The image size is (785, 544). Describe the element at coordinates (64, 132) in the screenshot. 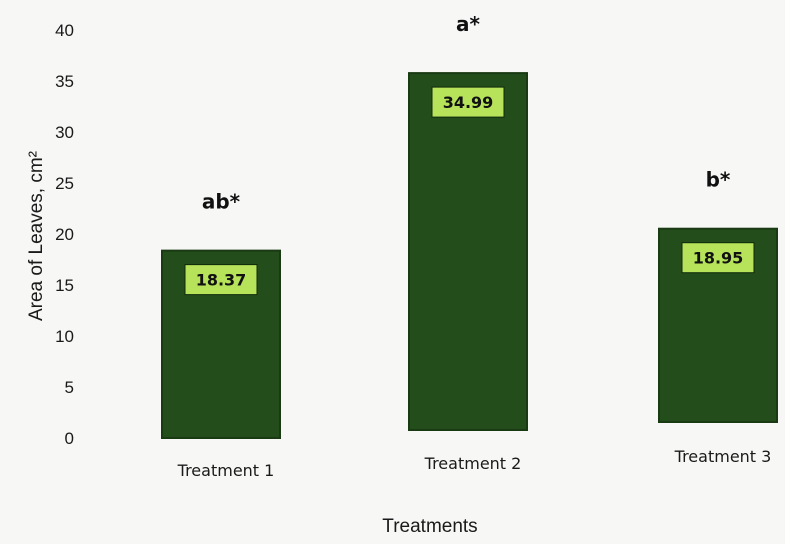

I see `y-tick-label: 30` at that location.